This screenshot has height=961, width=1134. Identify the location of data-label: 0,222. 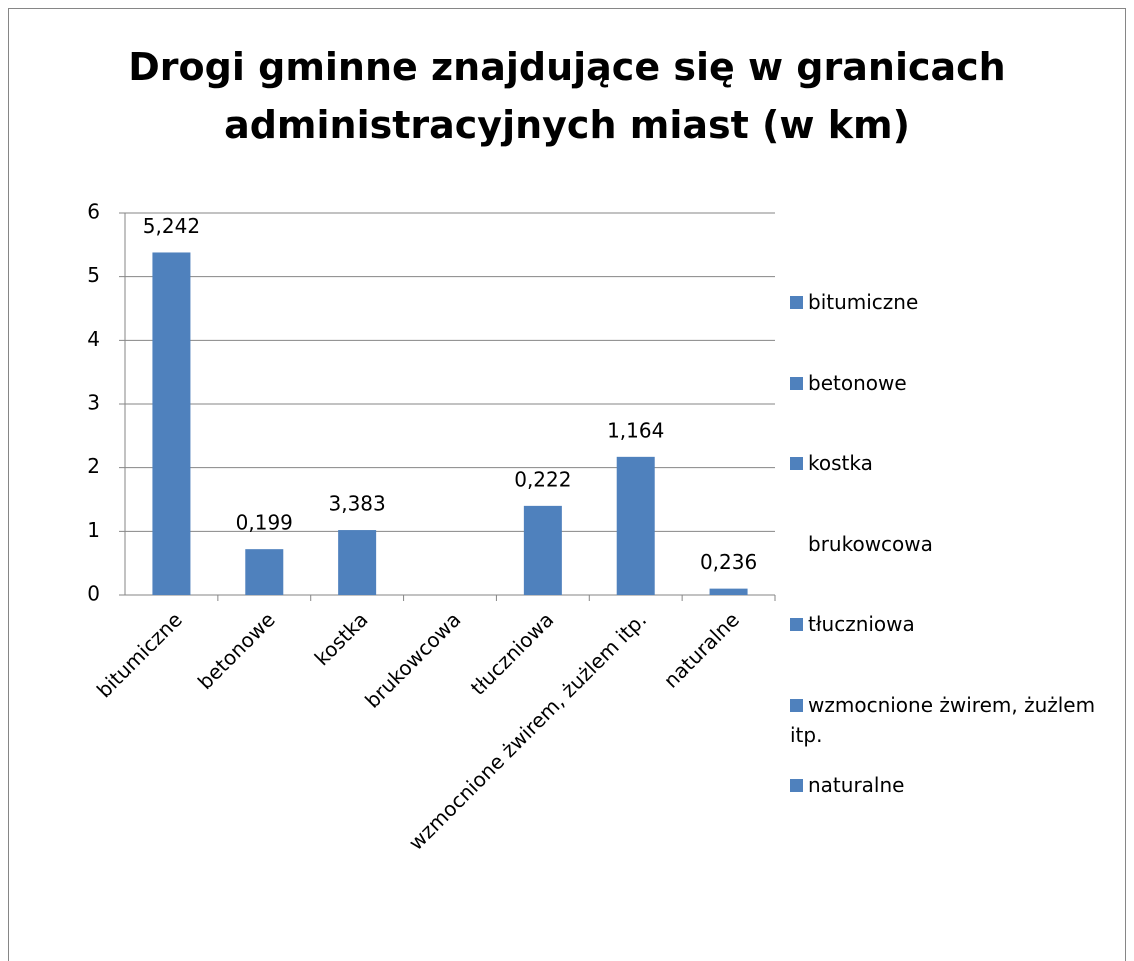
(542, 479).